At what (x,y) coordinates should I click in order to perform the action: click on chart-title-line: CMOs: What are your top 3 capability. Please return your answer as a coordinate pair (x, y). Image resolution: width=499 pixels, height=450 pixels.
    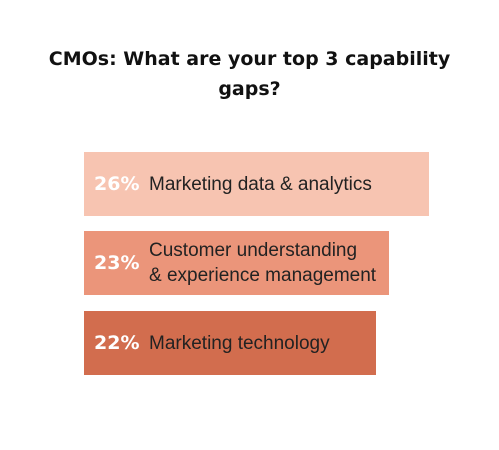
    Looking at the image, I should click on (249, 59).